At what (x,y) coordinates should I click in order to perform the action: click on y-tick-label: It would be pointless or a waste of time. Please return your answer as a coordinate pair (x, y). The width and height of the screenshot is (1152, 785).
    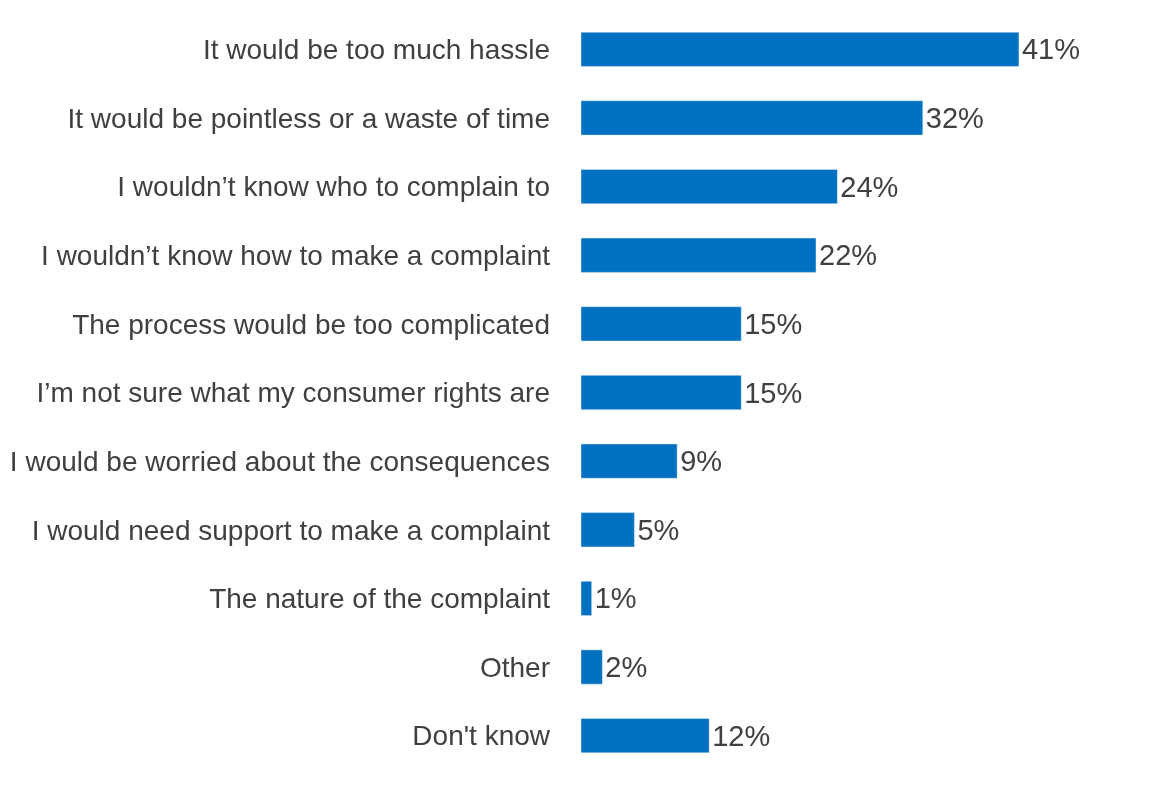
    Looking at the image, I should click on (308, 118).